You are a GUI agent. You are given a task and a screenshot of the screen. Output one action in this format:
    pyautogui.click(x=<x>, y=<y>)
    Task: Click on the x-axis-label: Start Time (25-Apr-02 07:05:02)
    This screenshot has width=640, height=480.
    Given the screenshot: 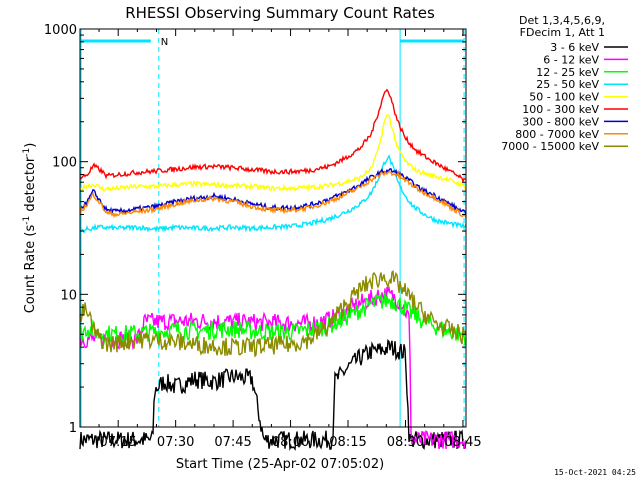 What is the action you would take?
    pyautogui.click(x=280, y=464)
    